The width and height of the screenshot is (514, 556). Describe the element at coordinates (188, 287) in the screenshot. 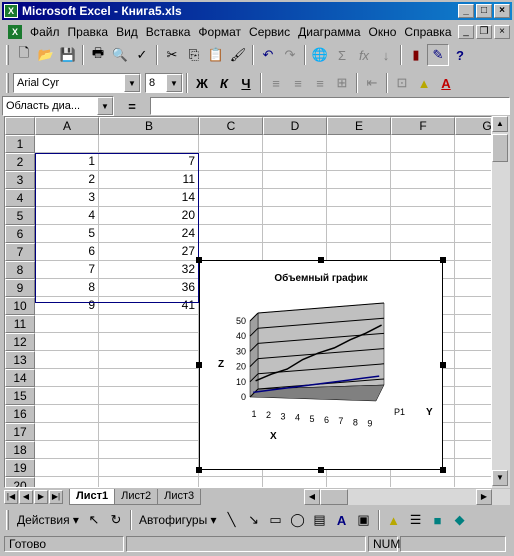

I see `cell-b9: 36` at that location.